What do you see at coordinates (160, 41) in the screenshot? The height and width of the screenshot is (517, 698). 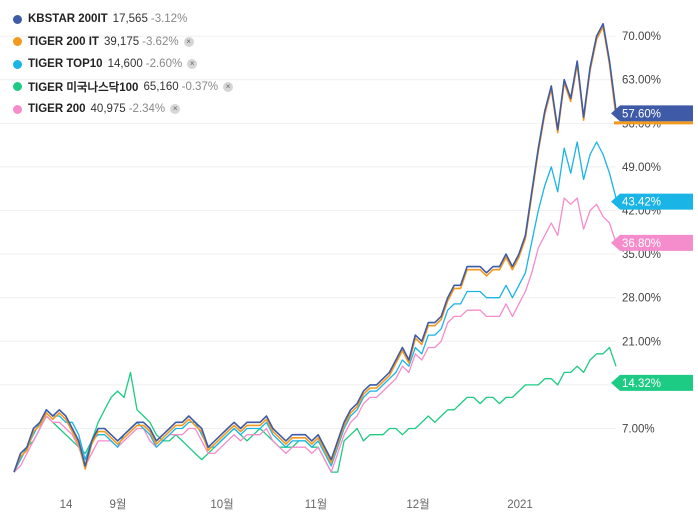 I see `legend-change: -3.62%` at bounding box center [160, 41].